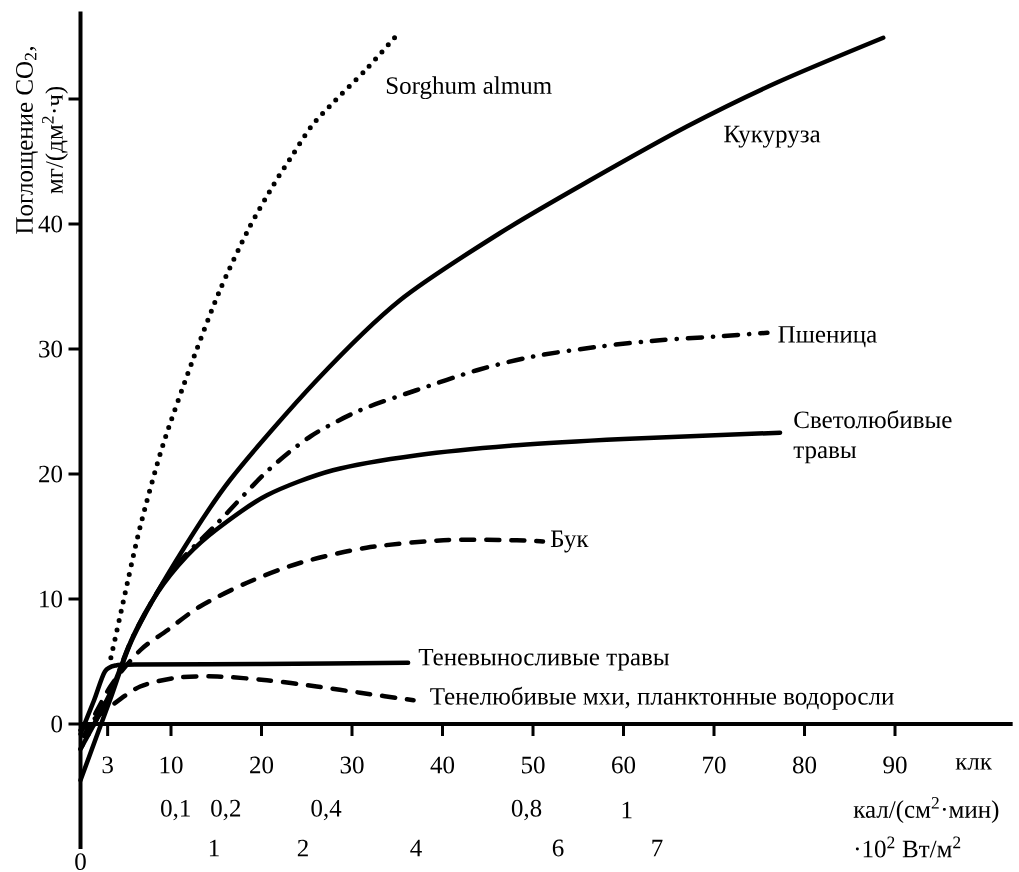  Describe the element at coordinates (51, 349) in the screenshot. I see `y-tick-label: 30` at that location.